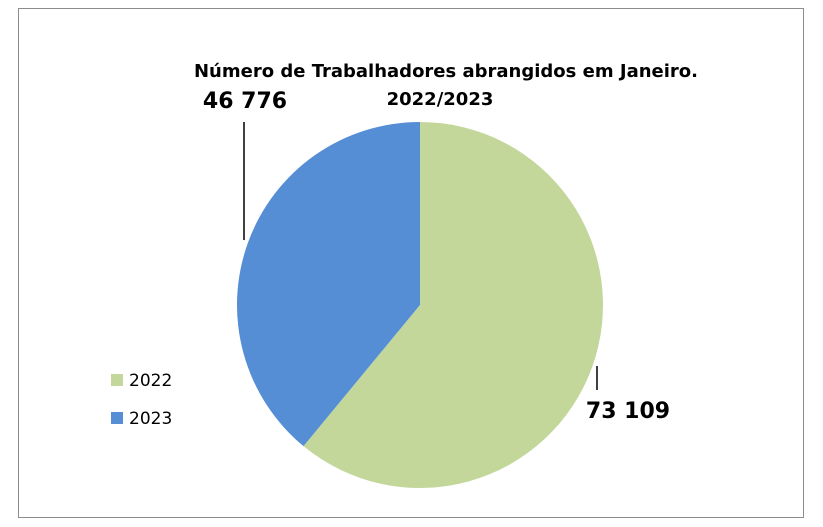 Image resolution: width=823 pixels, height=527 pixels. Describe the element at coordinates (245, 101) in the screenshot. I see `data-label: 46 776` at that location.